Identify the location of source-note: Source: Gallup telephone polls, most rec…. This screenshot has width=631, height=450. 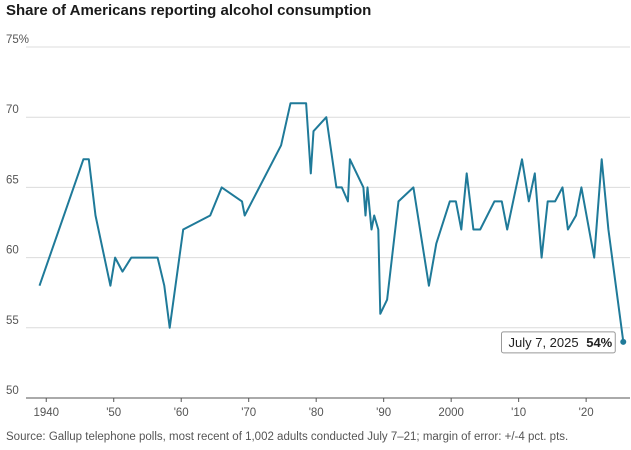
(287, 437).